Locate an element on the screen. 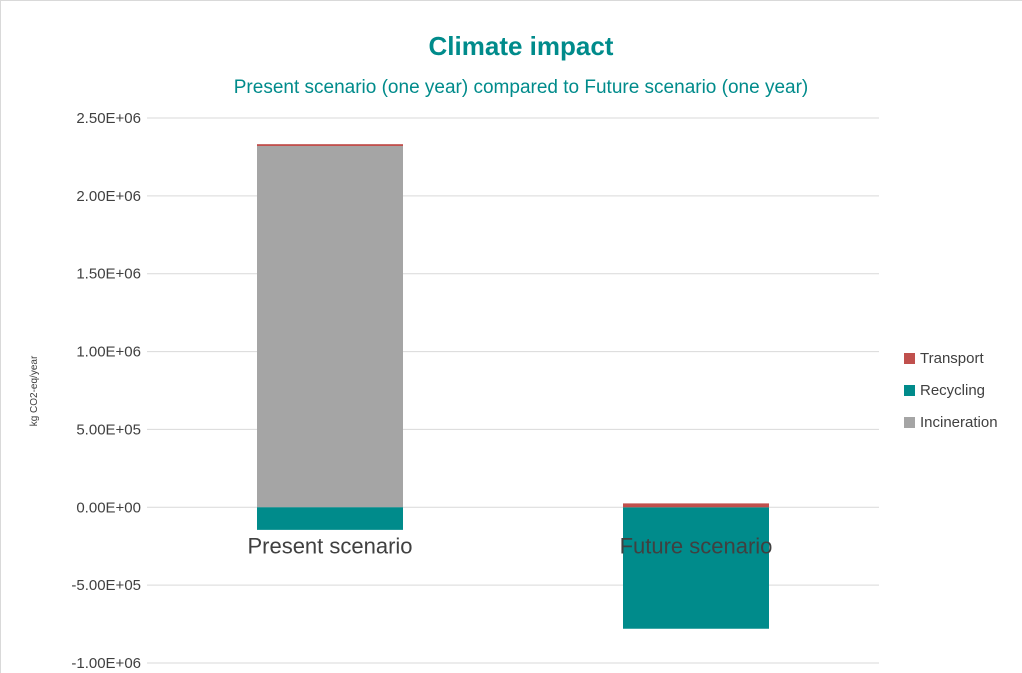 This screenshot has height=673, width=1022. y-tick-label: 5.00E+05 is located at coordinates (108, 429).